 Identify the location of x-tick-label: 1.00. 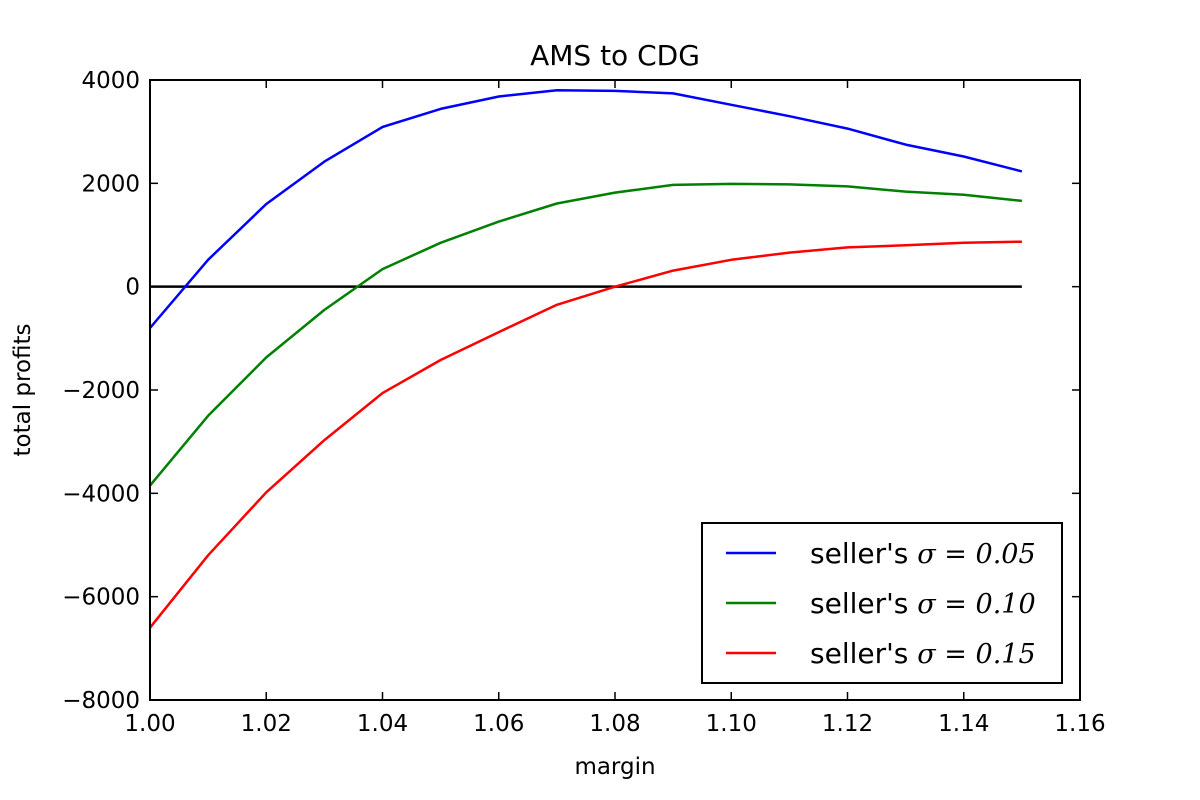
(149, 724).